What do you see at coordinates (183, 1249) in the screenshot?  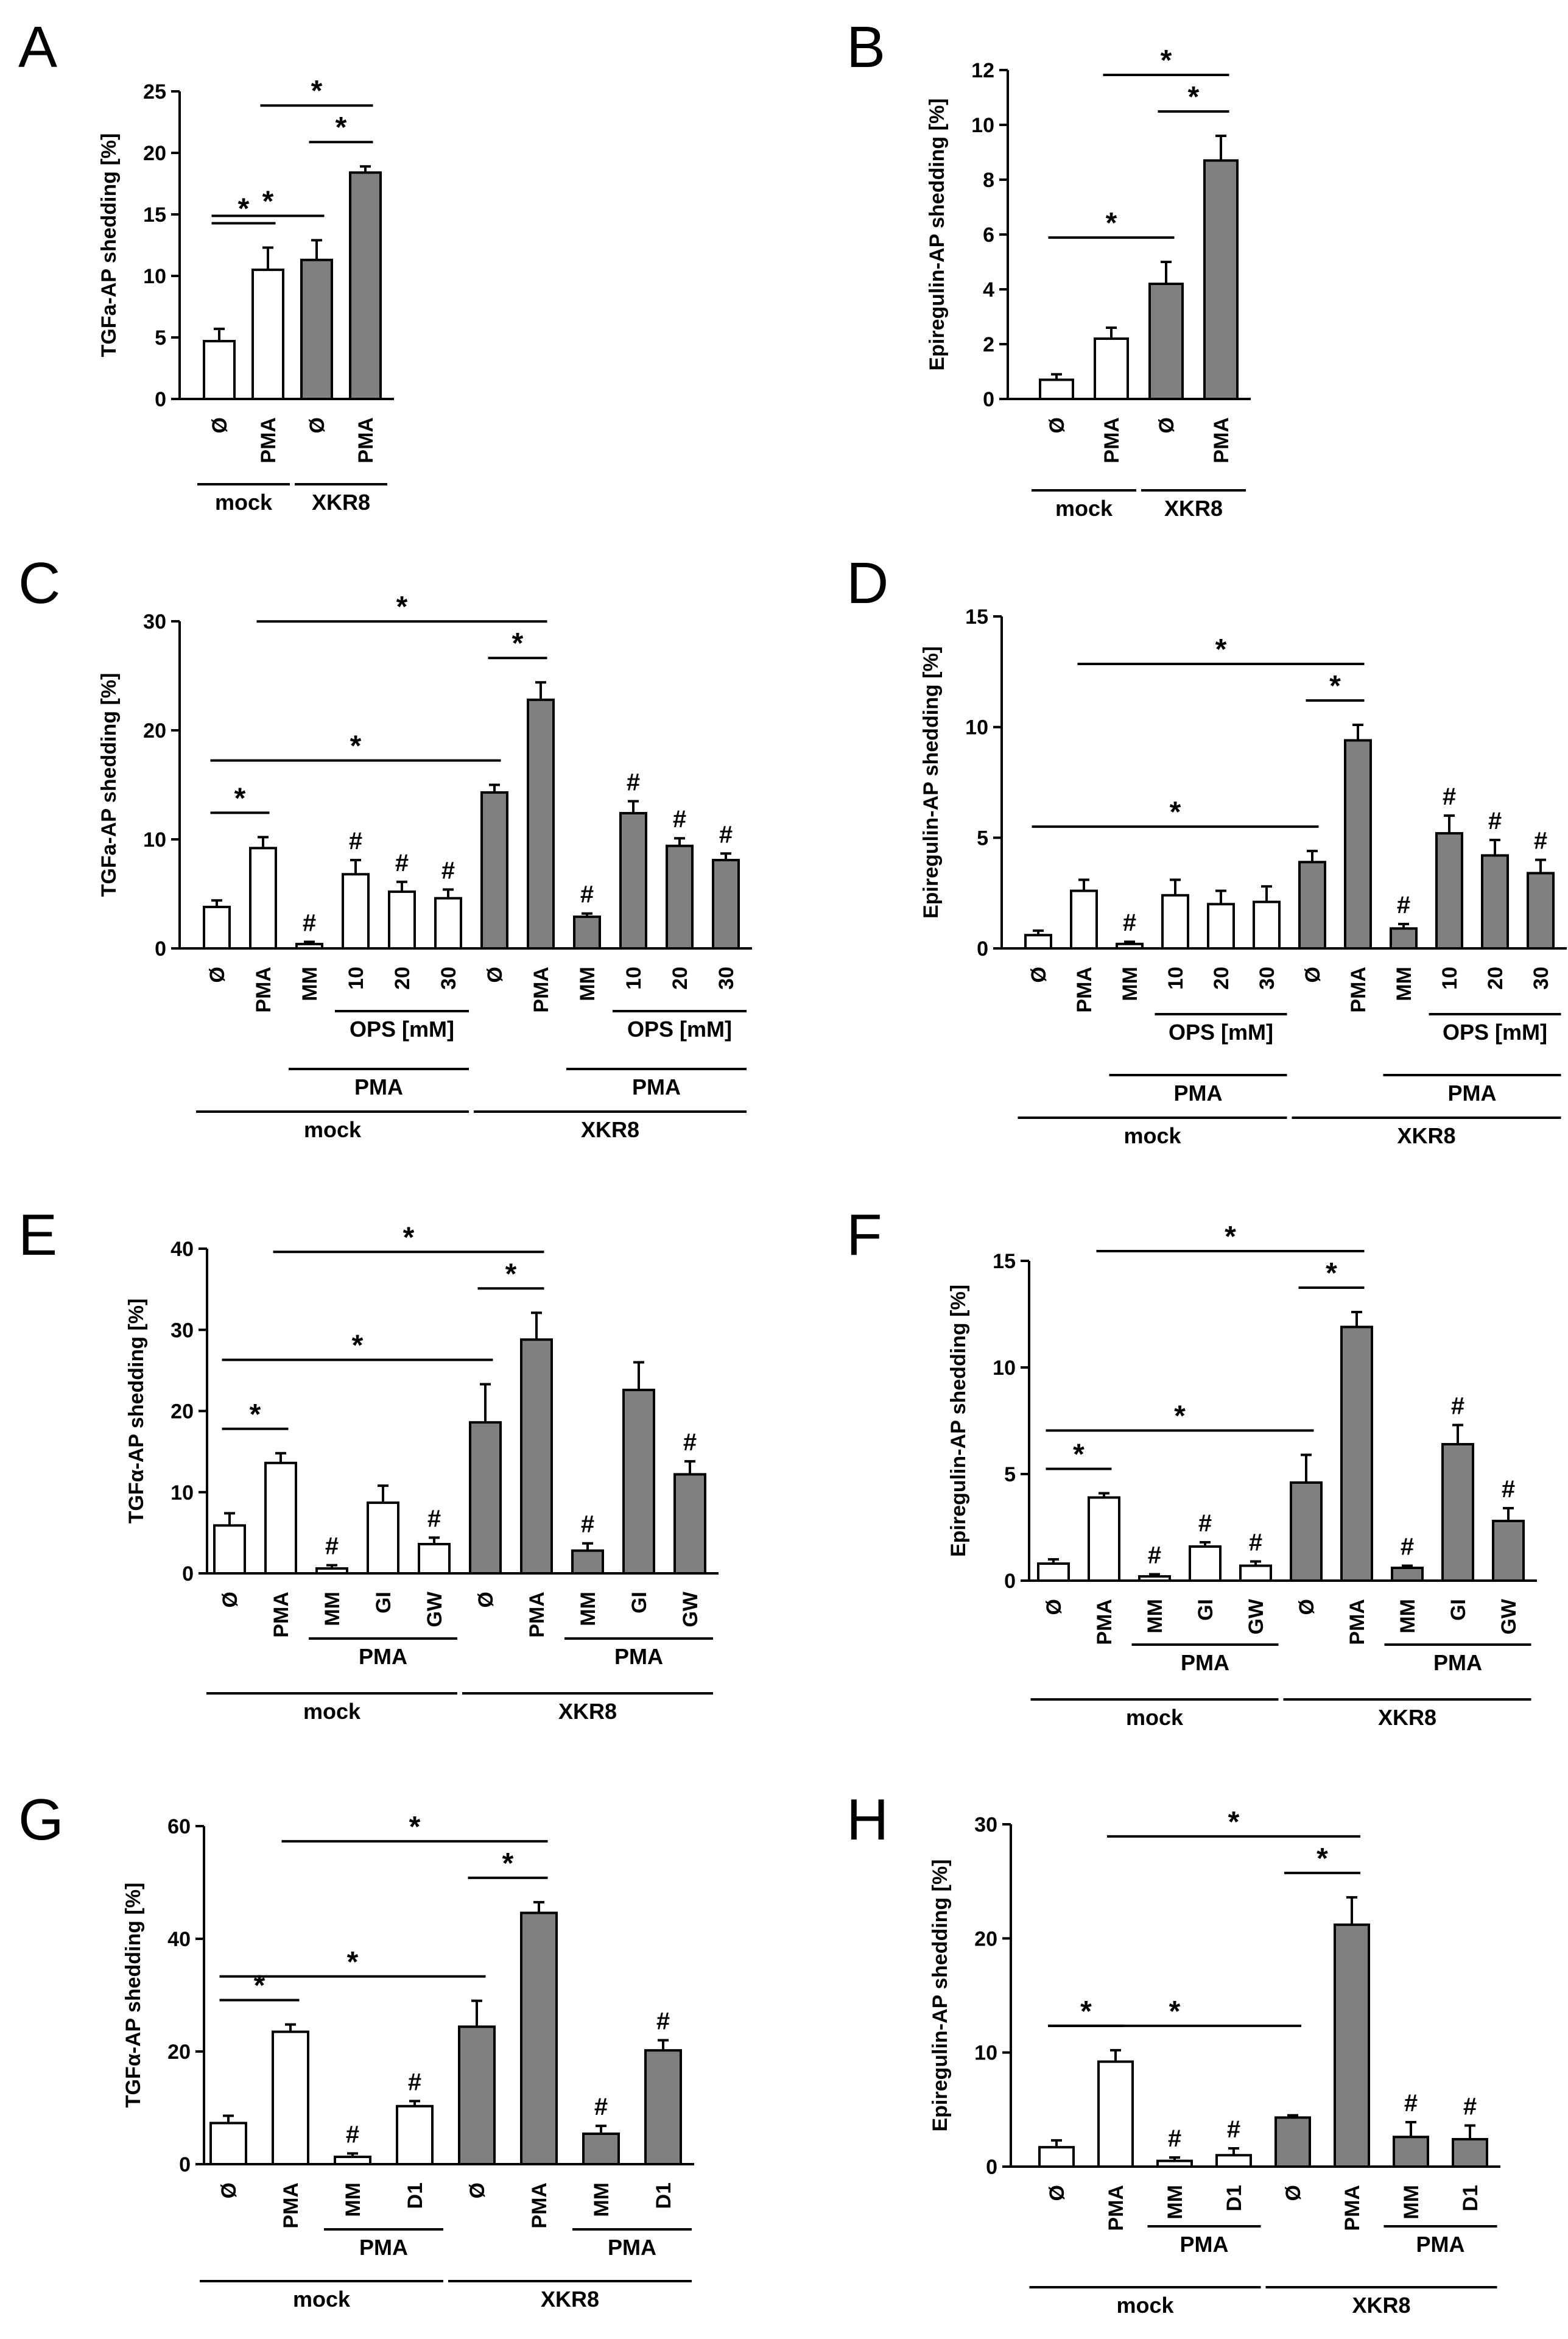 I see `y-tick-label: 40` at bounding box center [183, 1249].